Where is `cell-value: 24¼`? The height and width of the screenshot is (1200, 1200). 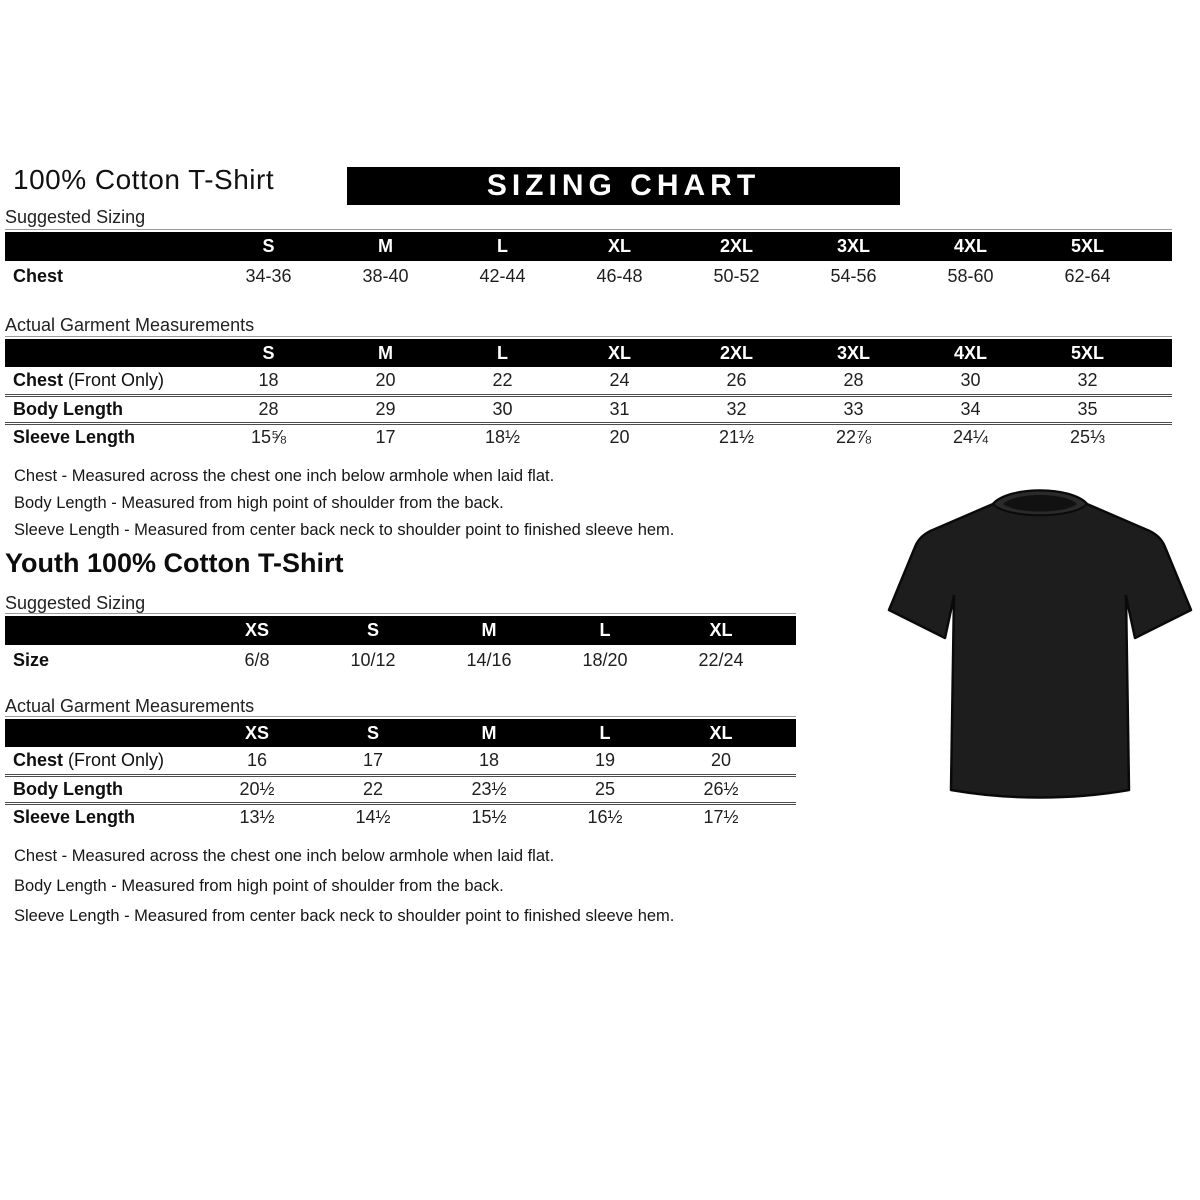
cell-value: 24¼ is located at coordinates (970, 437).